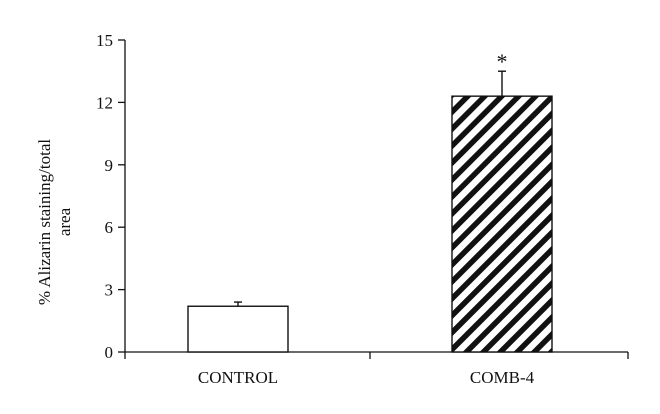 Image resolution: width=660 pixels, height=414 pixels. I want to click on y-axis-label-line-1: % Alizarin staining/total, so click(44, 222).